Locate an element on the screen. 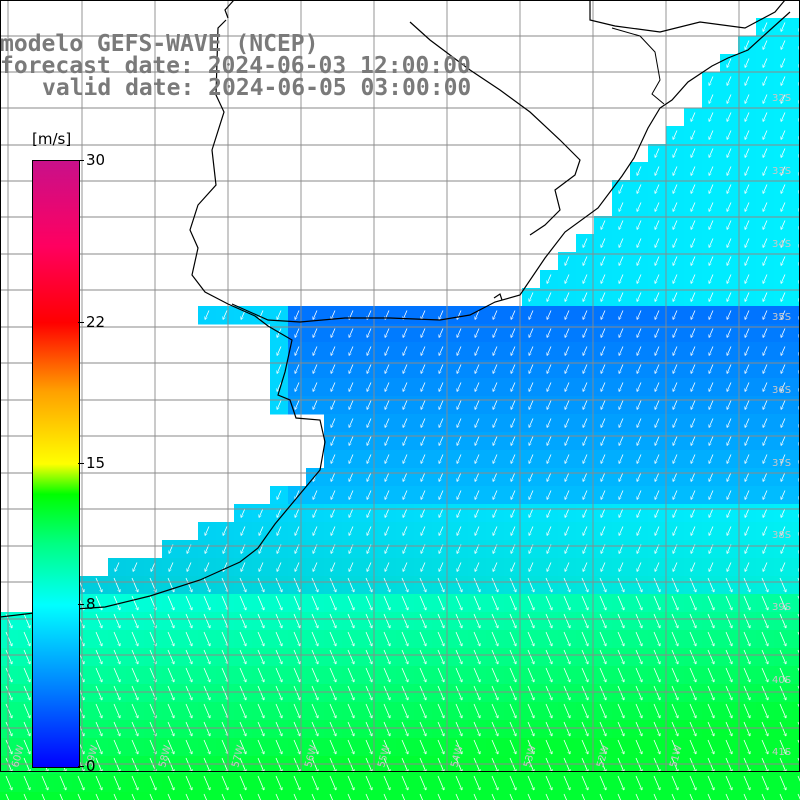 The width and height of the screenshot is (800, 800). latitude-label: 40S is located at coordinates (781, 680).